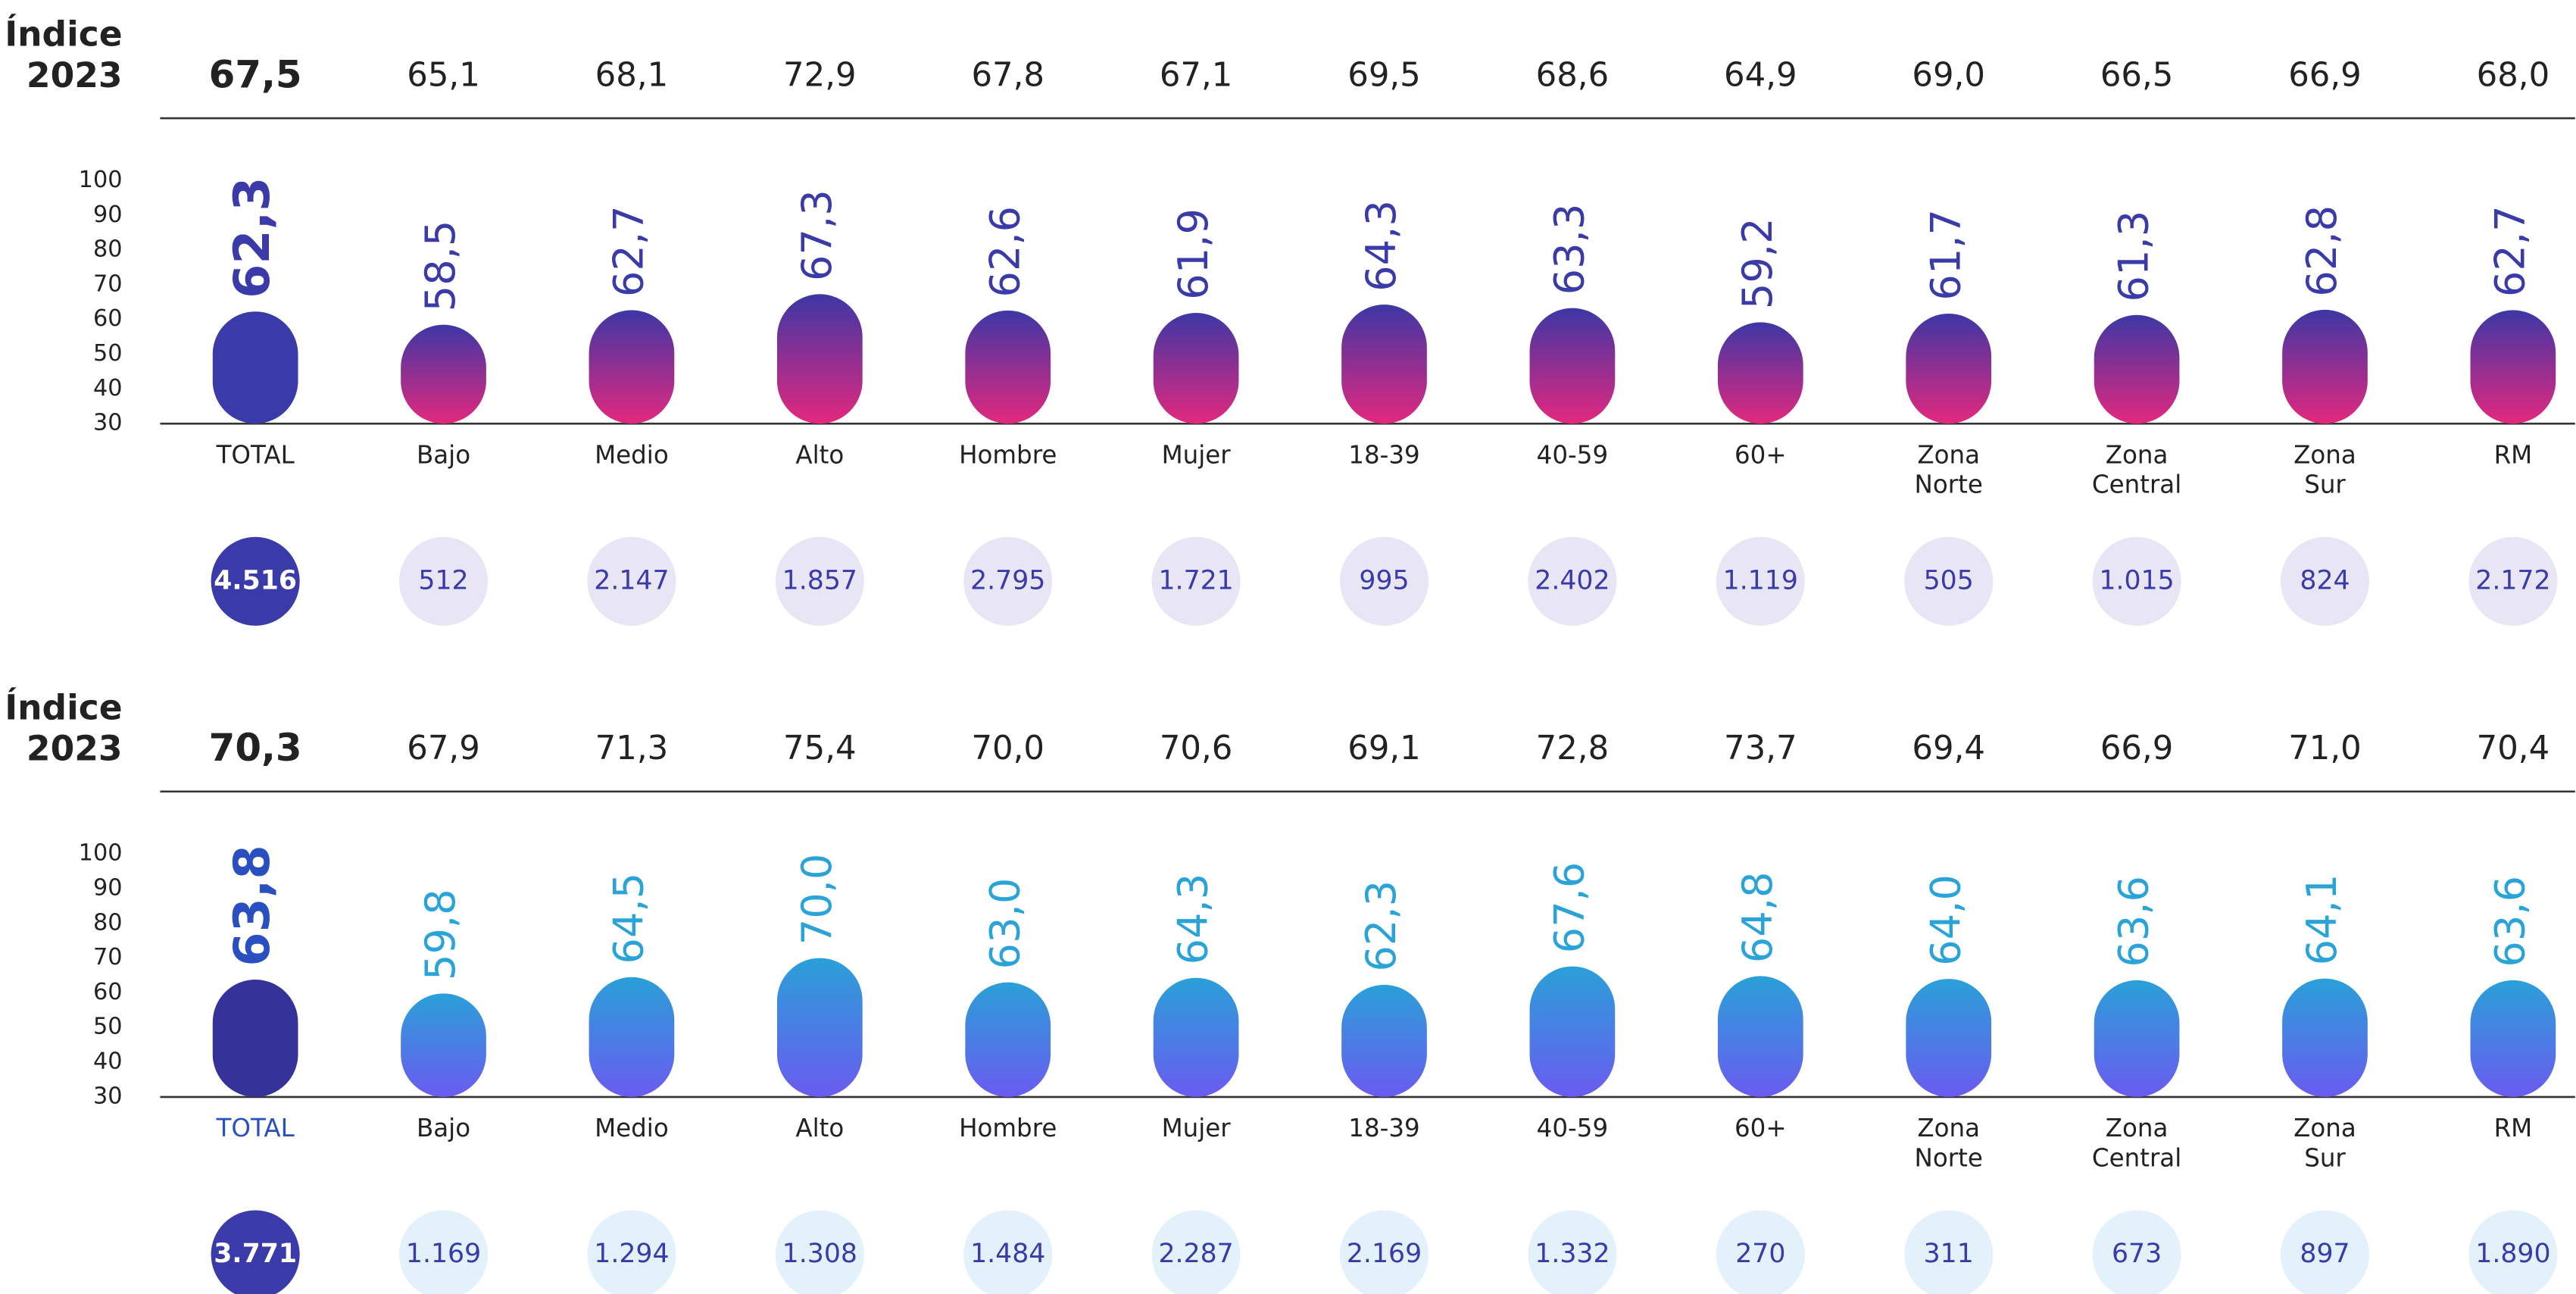 This screenshot has width=2576, height=1294. Describe the element at coordinates (108, 1096) in the screenshot. I see `y-tick-label: 30` at that location.